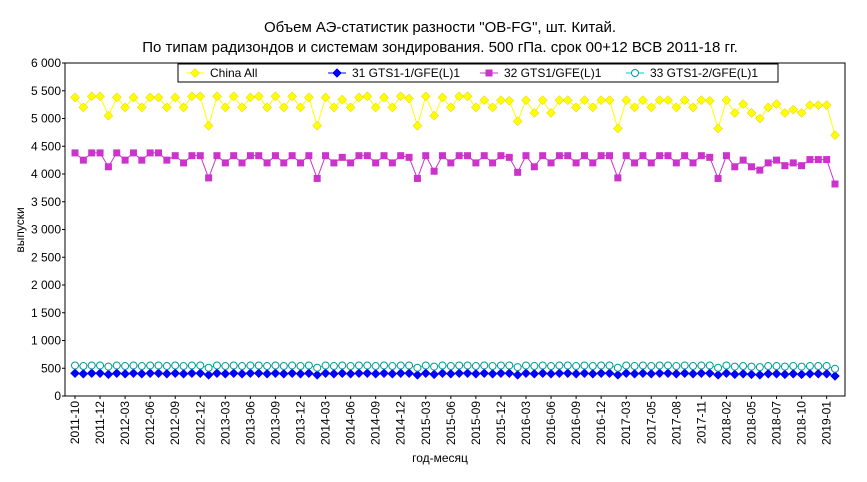  What do you see at coordinates (426, 423) in the screenshot?
I see `x-tick-label: 2015-03` at bounding box center [426, 423].